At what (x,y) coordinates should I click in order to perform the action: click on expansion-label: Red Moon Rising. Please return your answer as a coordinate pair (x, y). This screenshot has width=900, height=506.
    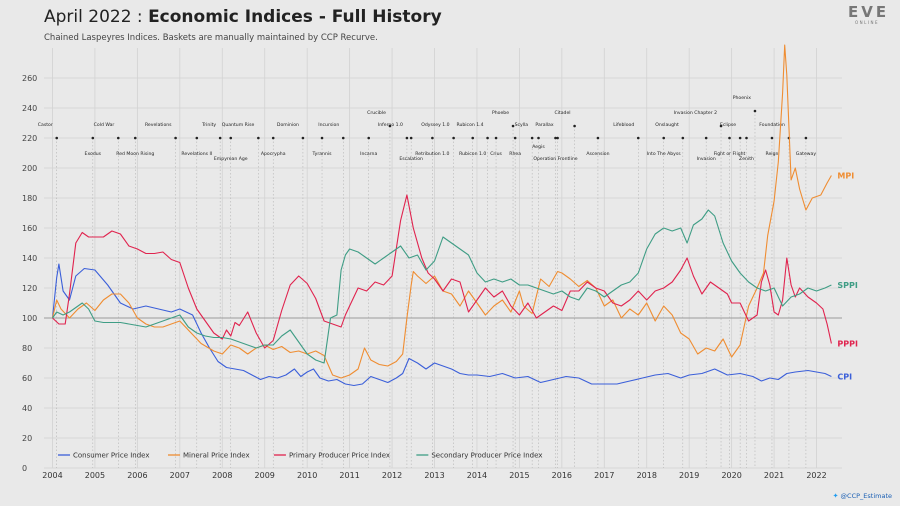
    Looking at the image, I should click on (135, 154).